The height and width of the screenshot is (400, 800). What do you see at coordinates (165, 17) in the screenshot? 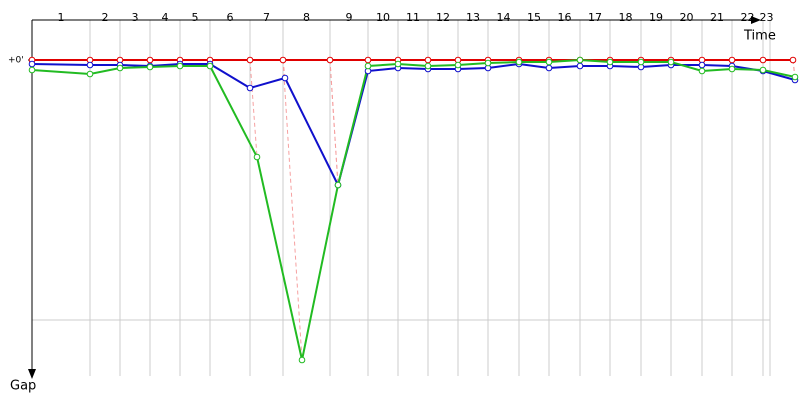
I see `lap-label: 4` at bounding box center [165, 17].